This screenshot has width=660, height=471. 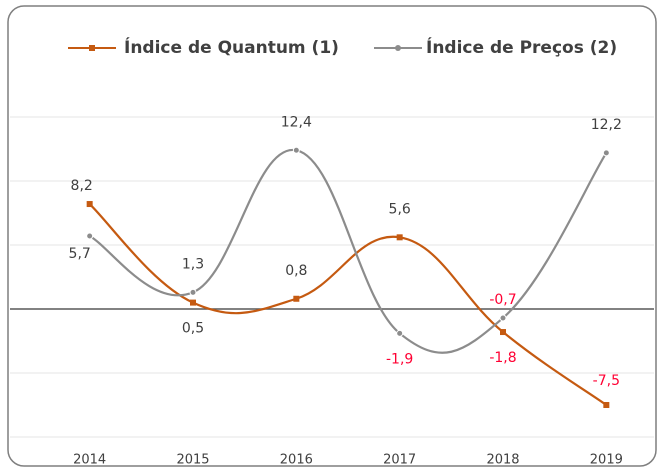 I want to click on data-label: 5,7, so click(x=80, y=254).